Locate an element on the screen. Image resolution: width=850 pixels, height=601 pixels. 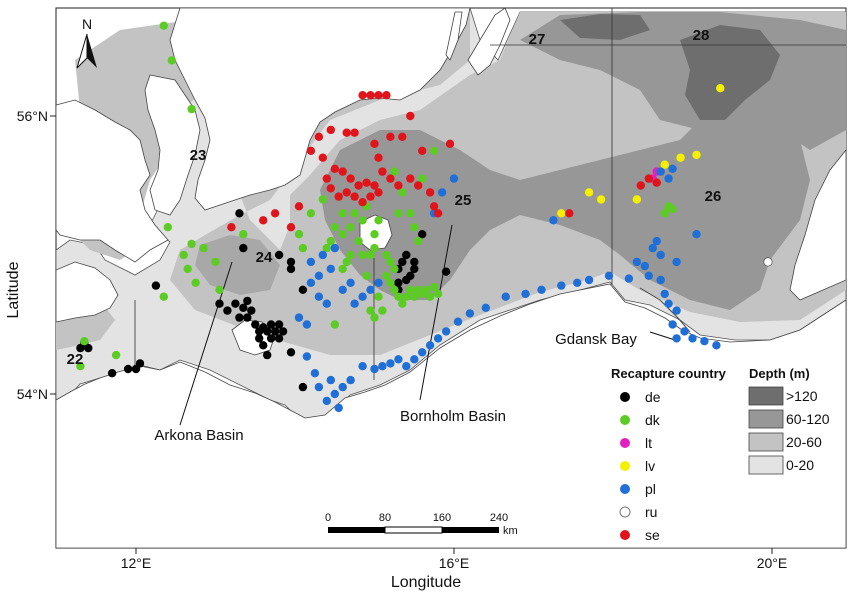
area-label-25: 25 is located at coordinates (463, 200).